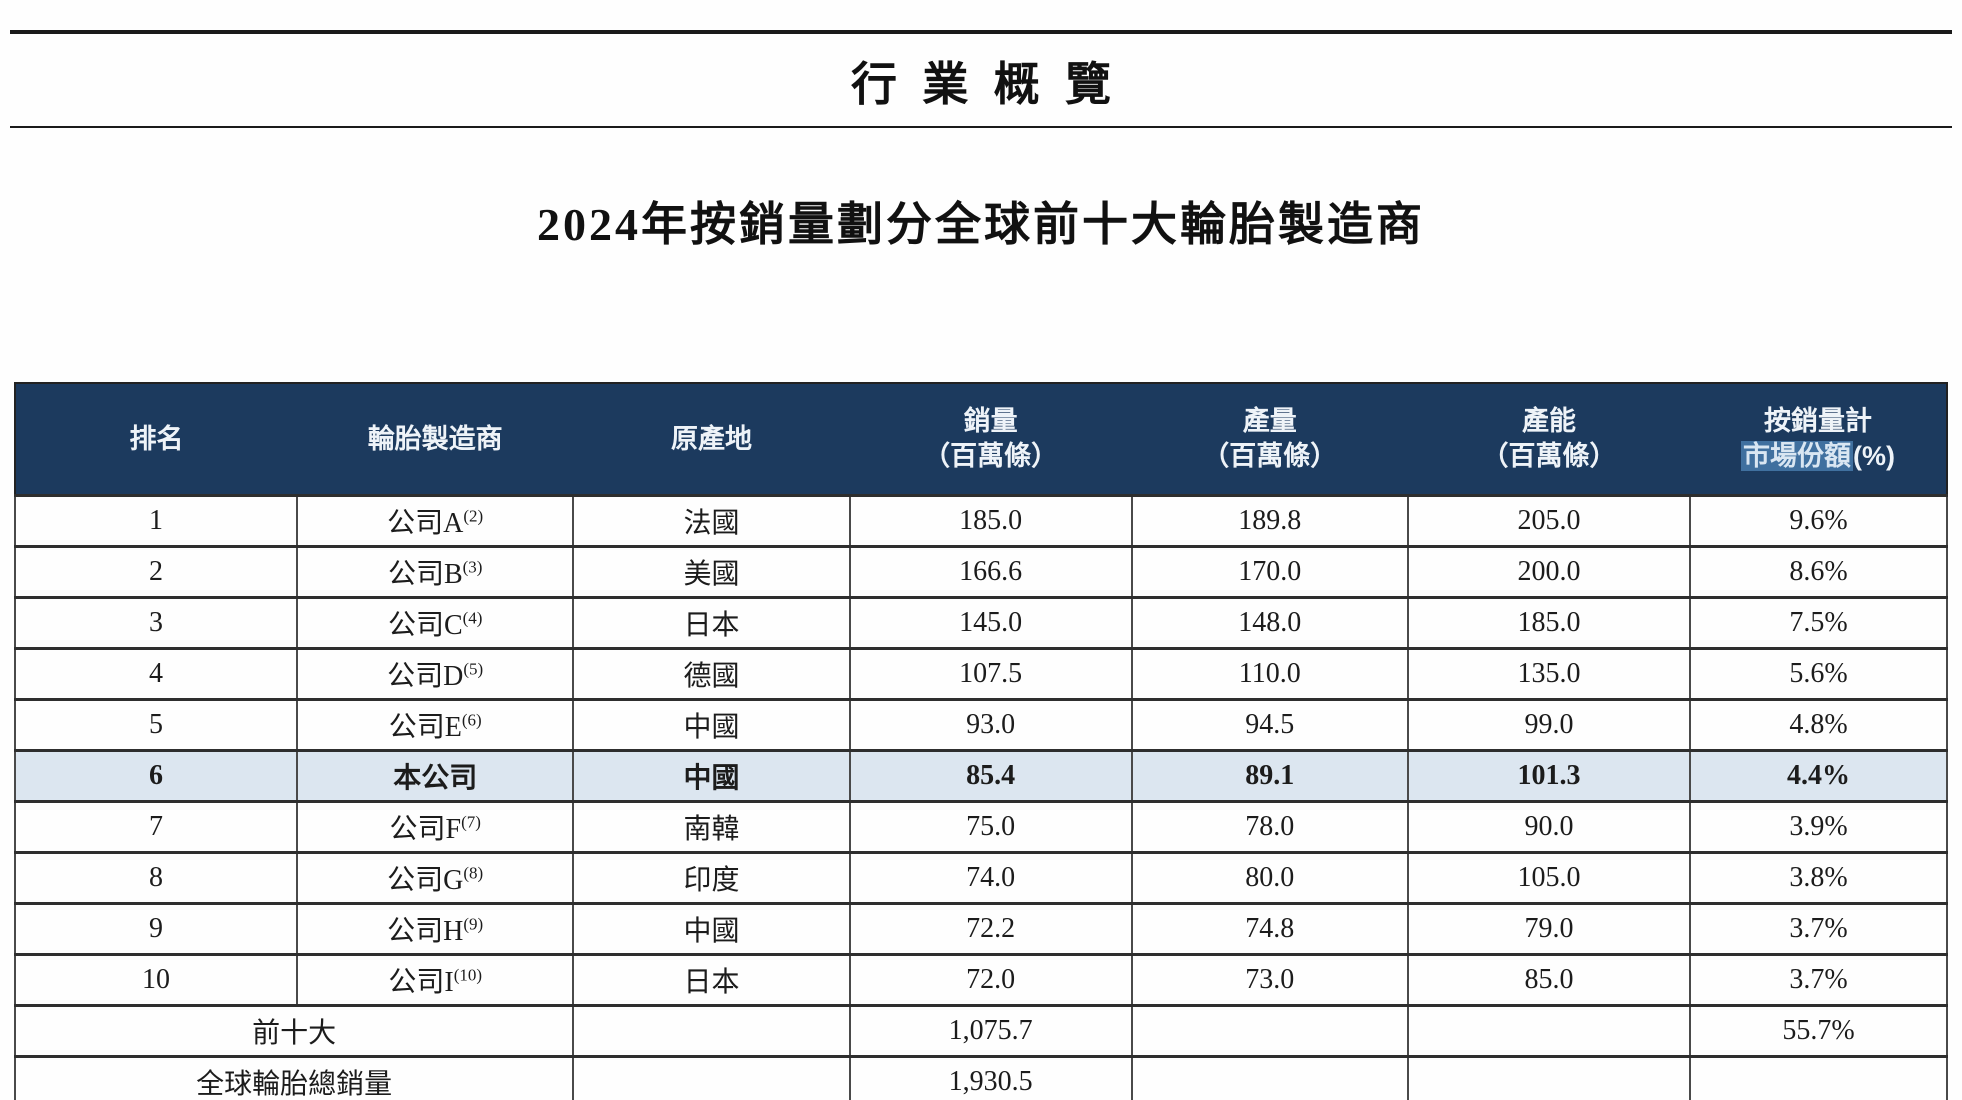  What do you see at coordinates (156, 878) in the screenshot?
I see `cell-rank: 8` at bounding box center [156, 878].